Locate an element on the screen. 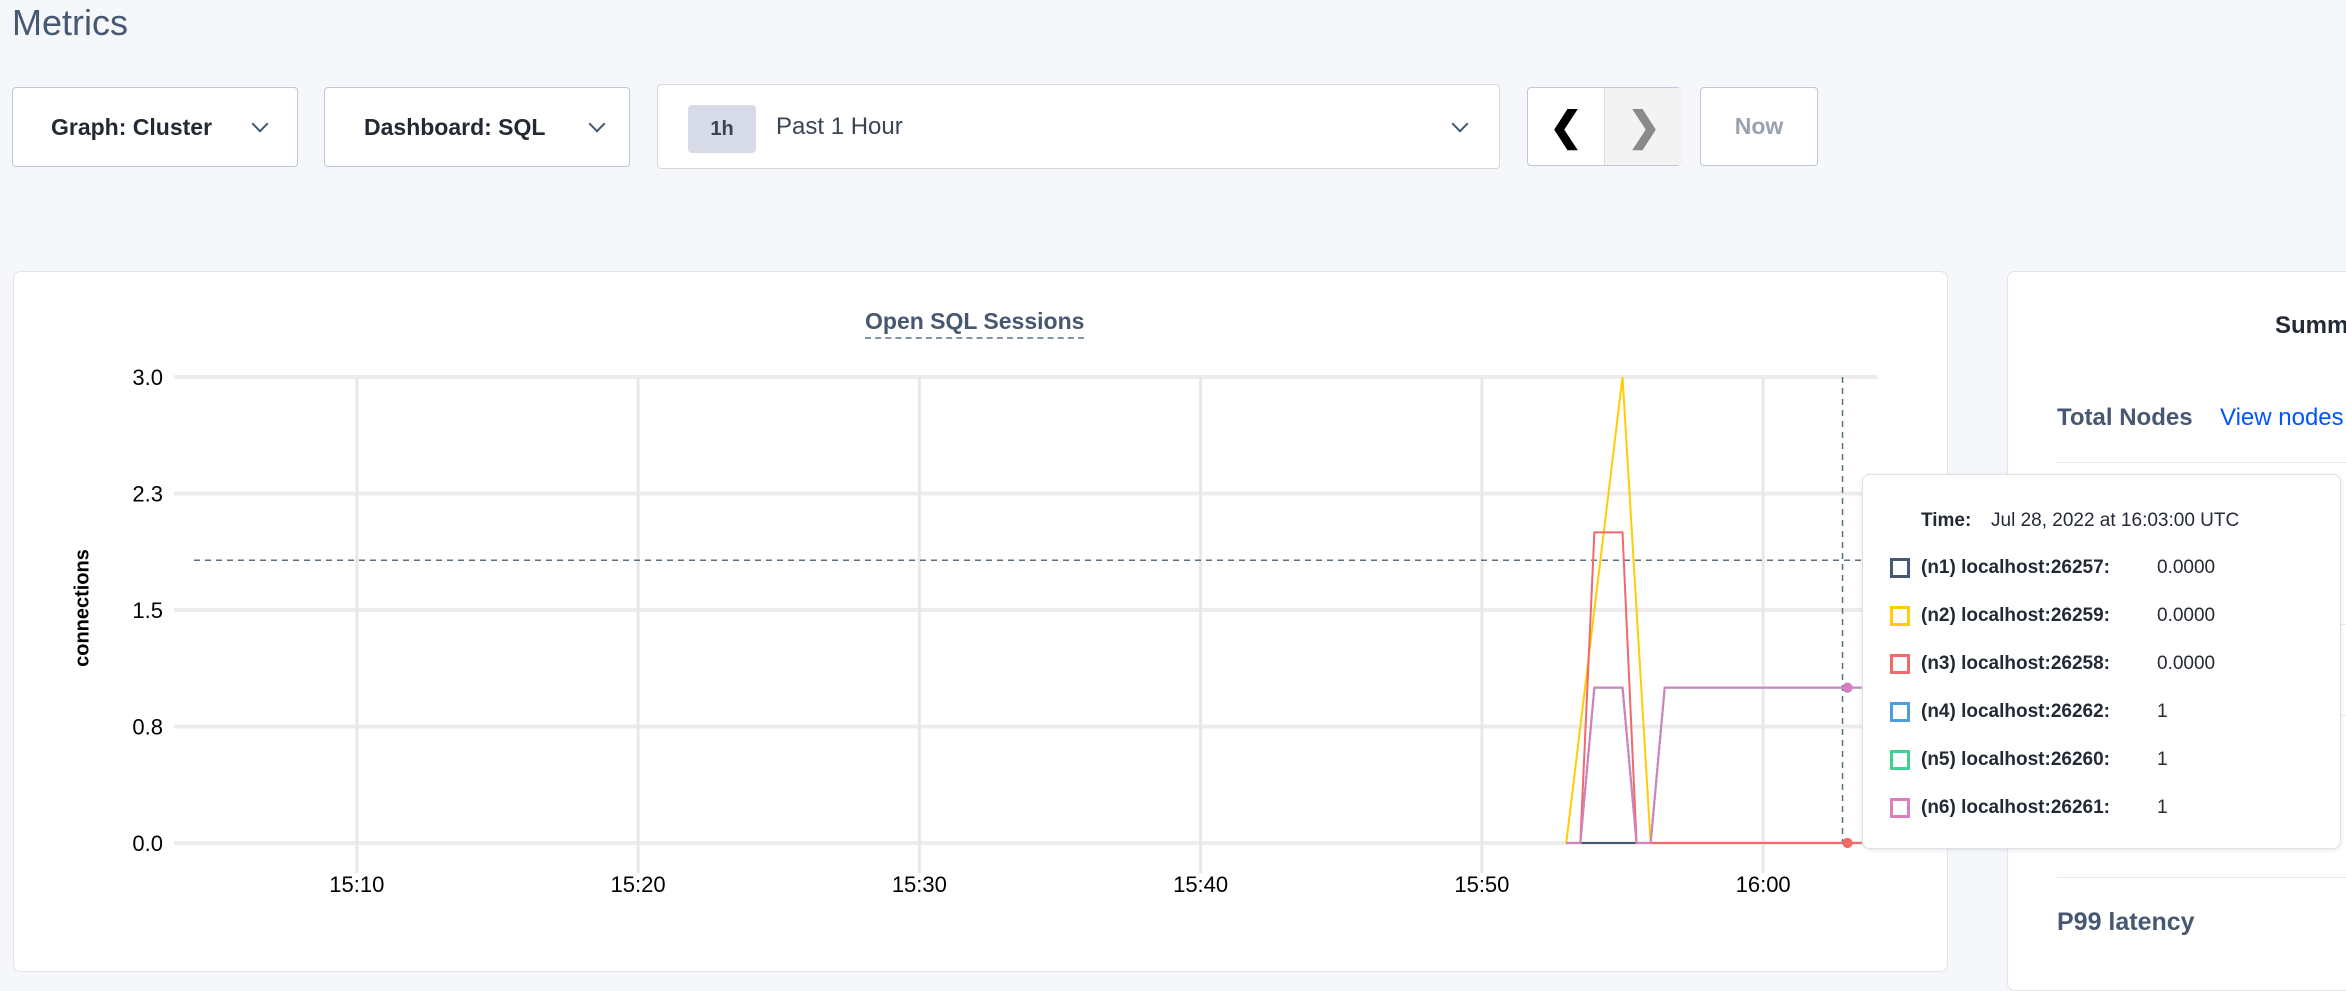  y-tick-label: 2.3 is located at coordinates (147, 494).